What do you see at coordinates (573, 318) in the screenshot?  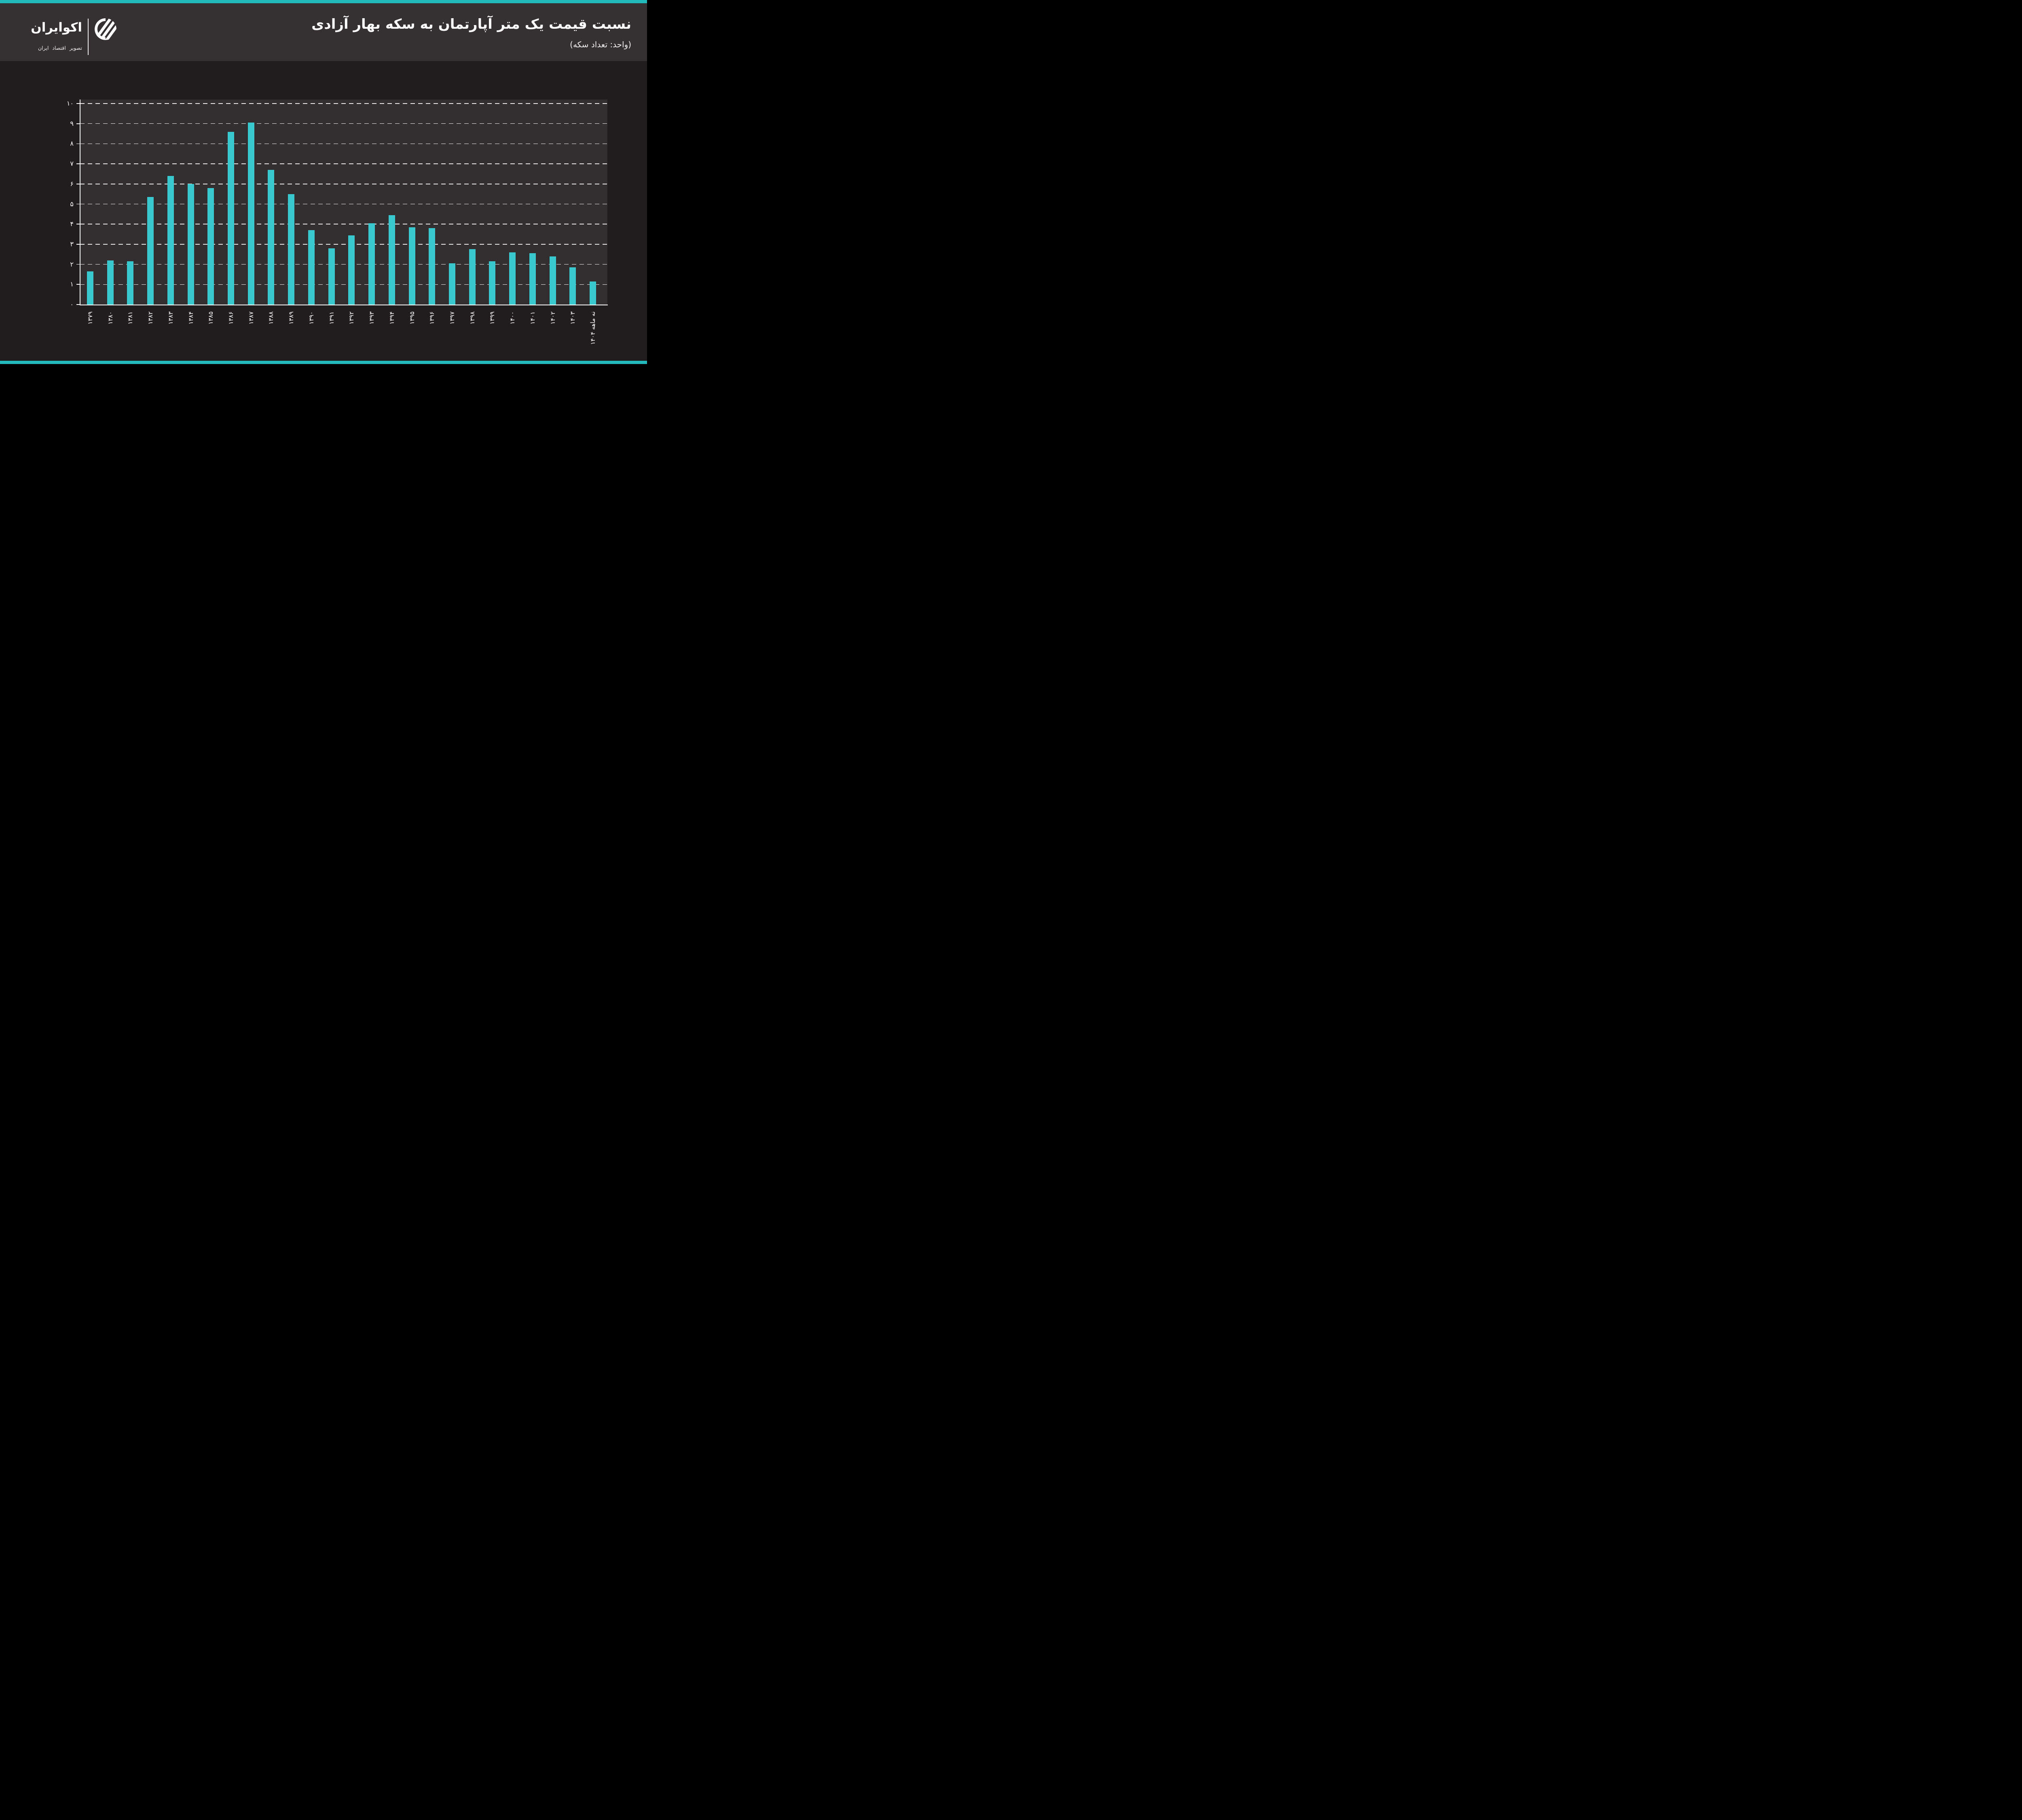 I see `x-axis-label: ۱۴۰۳` at bounding box center [573, 318].